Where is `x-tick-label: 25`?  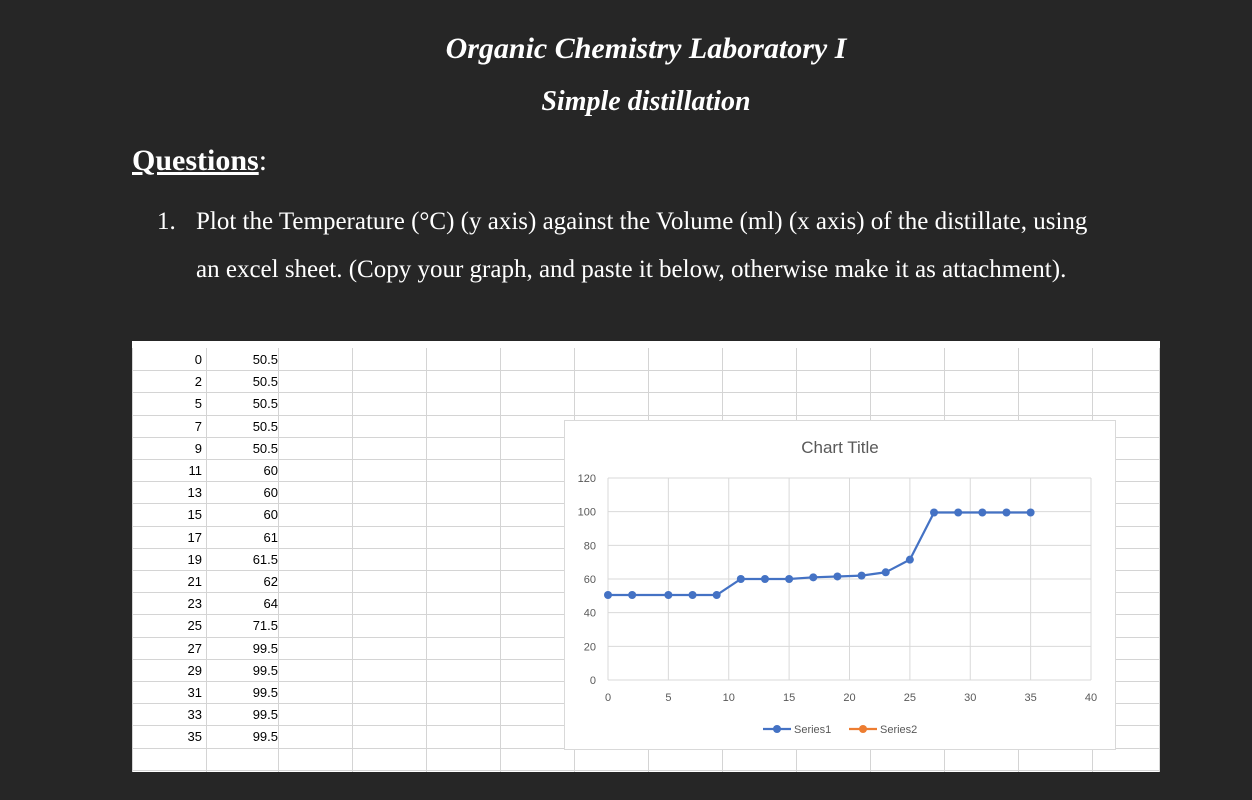 x-tick-label: 25 is located at coordinates (910, 698).